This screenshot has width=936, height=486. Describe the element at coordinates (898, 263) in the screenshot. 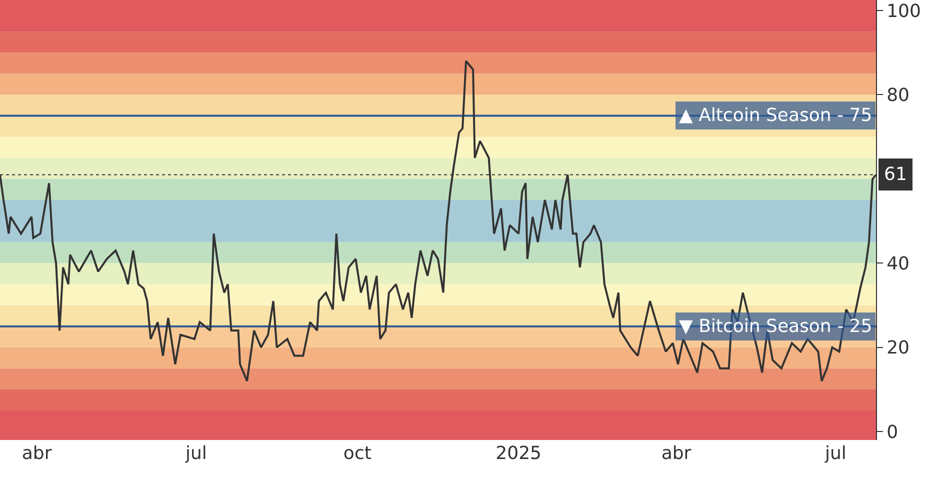

I see `y-tick-label: 40` at that location.